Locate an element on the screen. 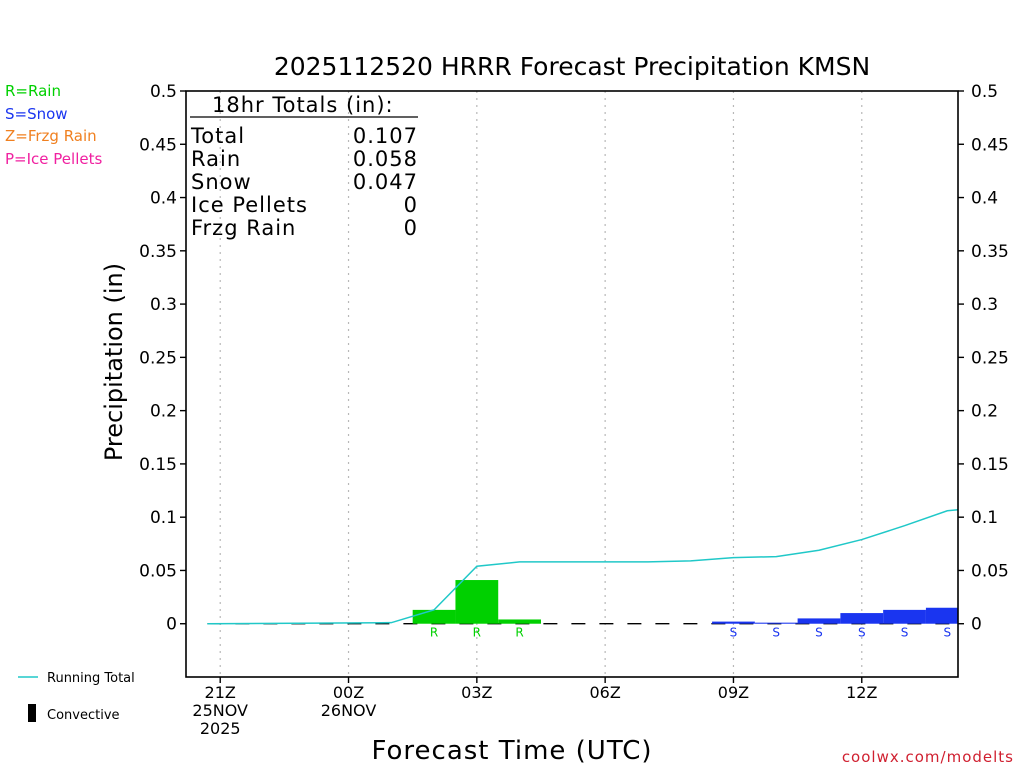  x-tick-label-00z-1: 26NOV is located at coordinates (349, 710).